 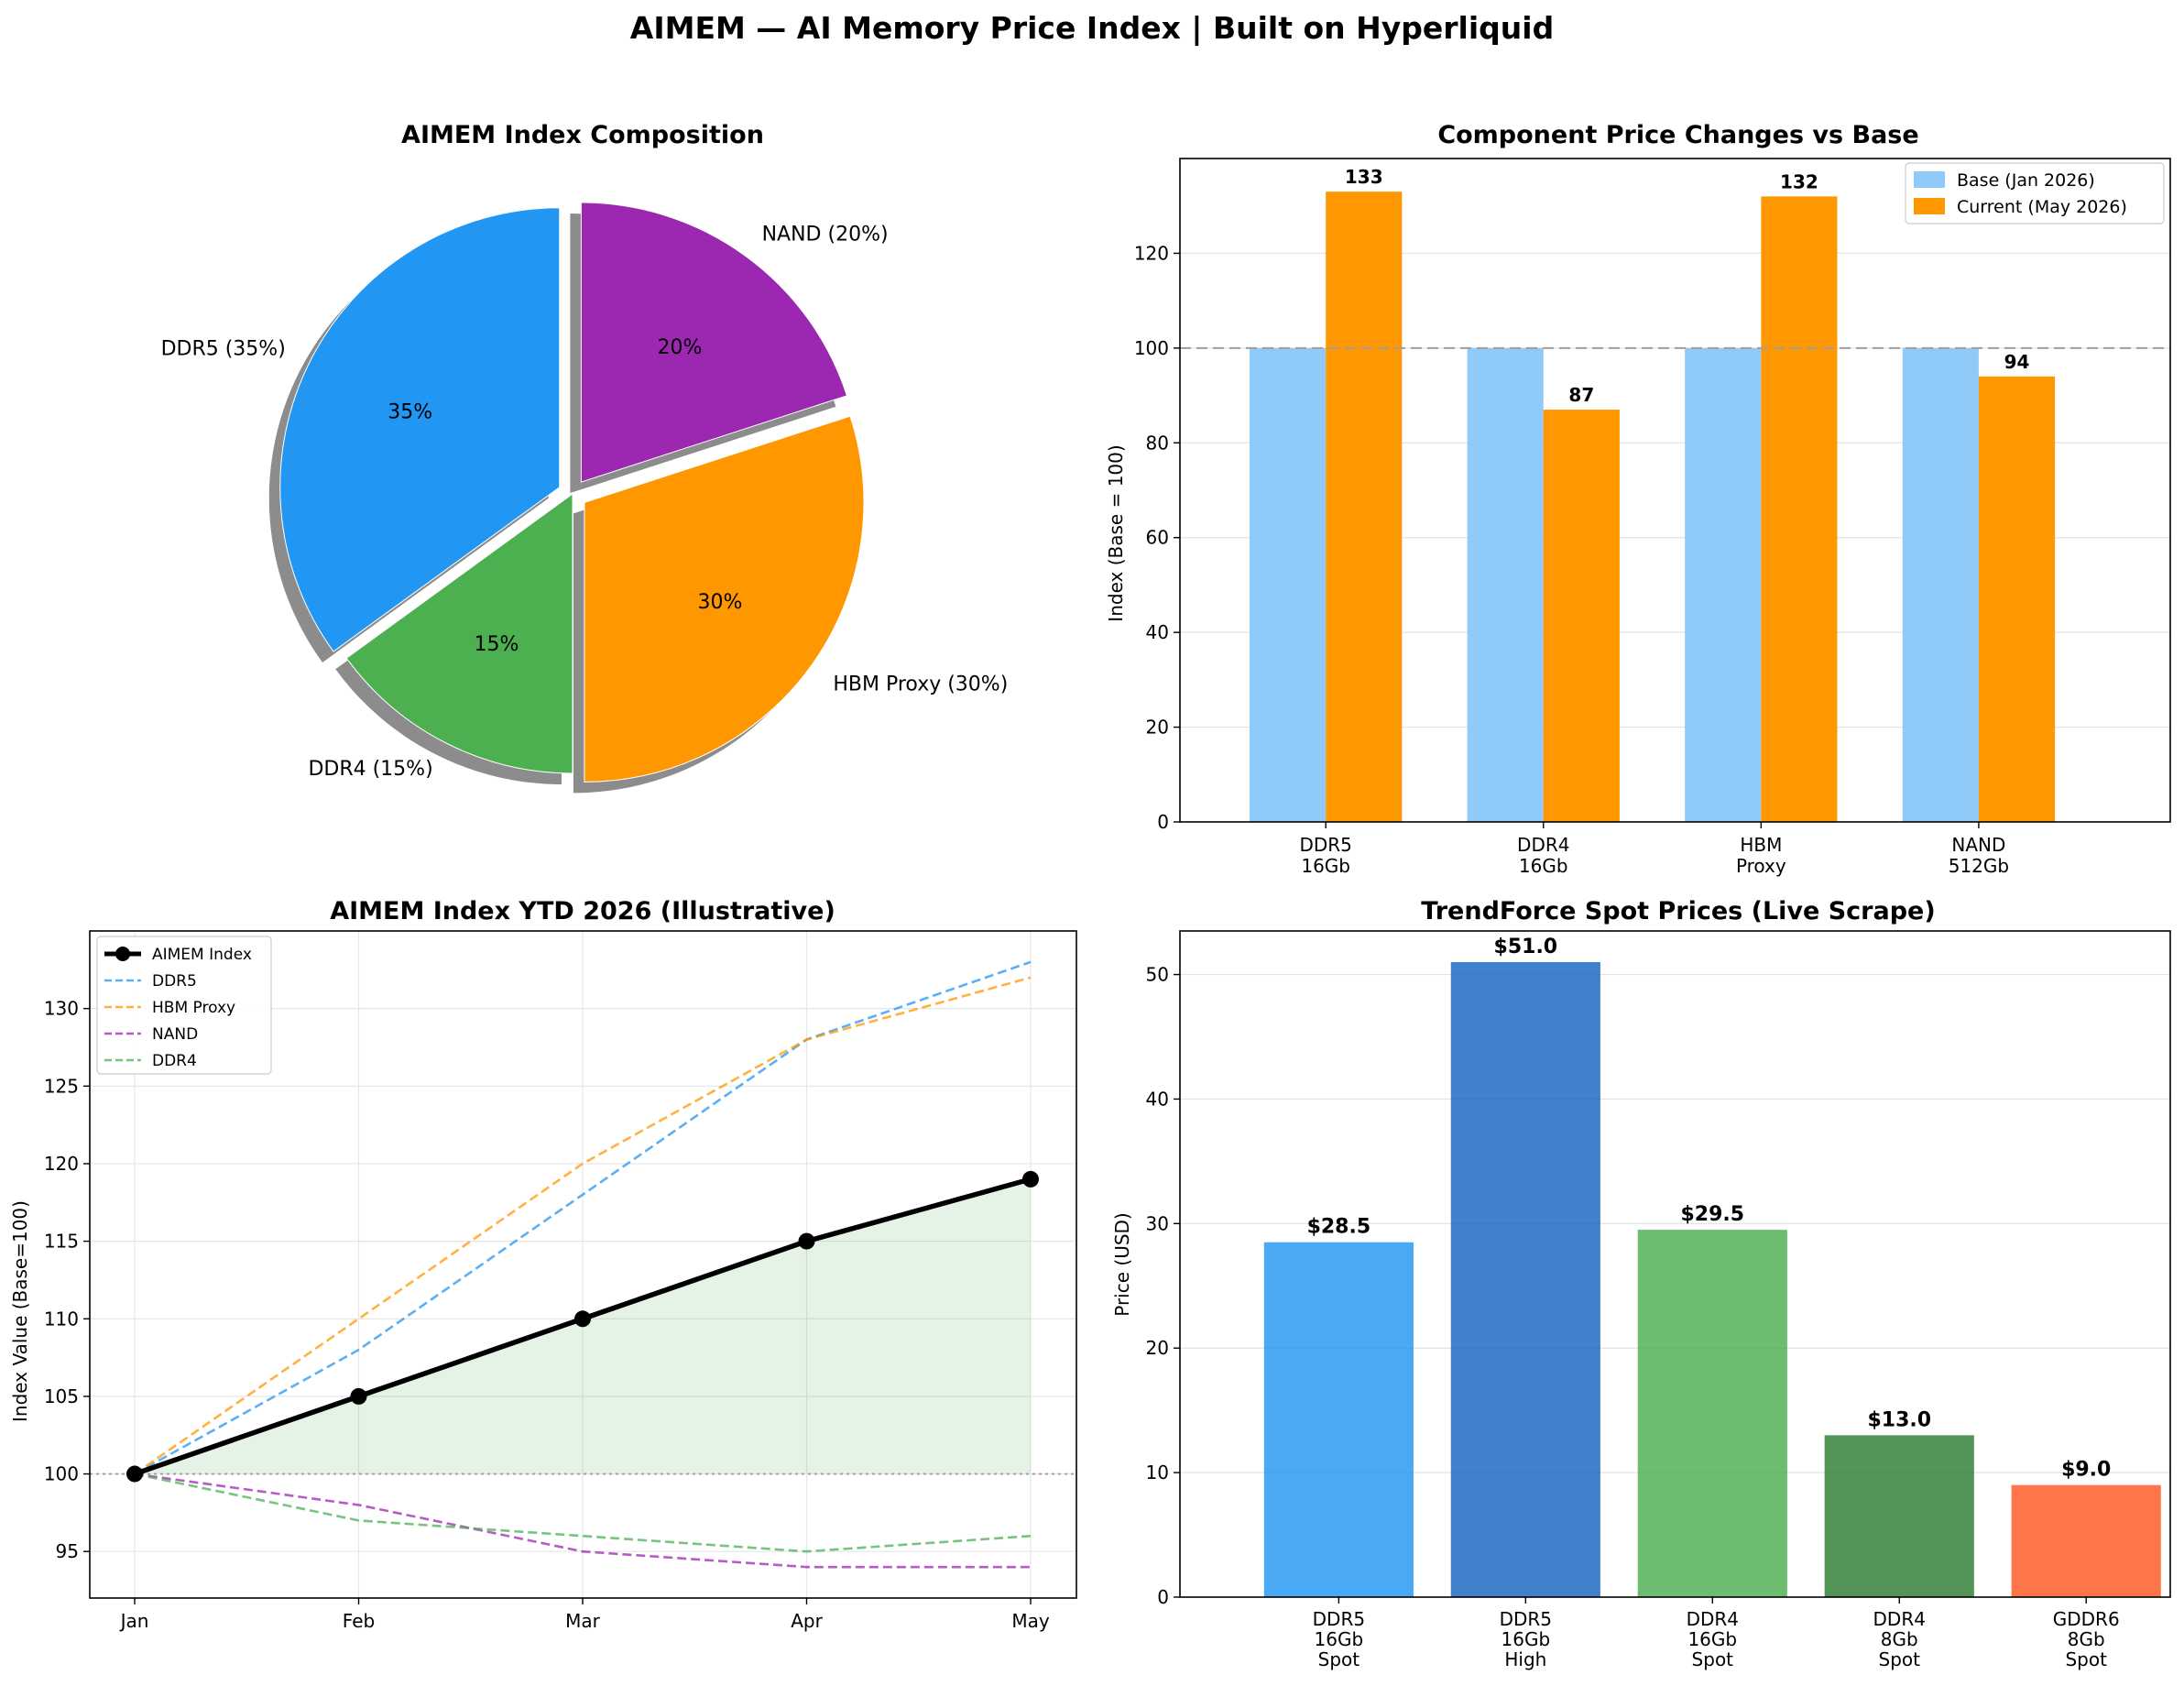 What do you see at coordinates (1799, 181) in the screenshot?
I see `bar-data-label: 132` at bounding box center [1799, 181].